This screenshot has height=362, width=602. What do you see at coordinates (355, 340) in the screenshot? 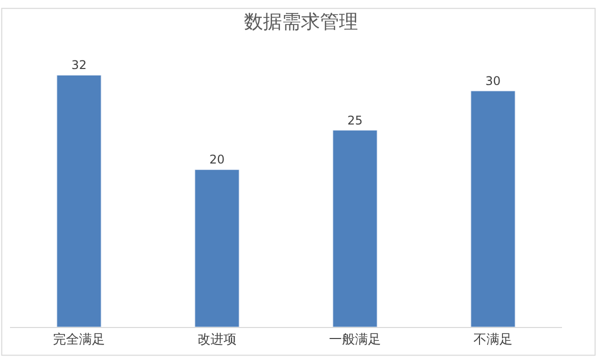
I see `x-tick-label: 一般满足` at bounding box center [355, 340].